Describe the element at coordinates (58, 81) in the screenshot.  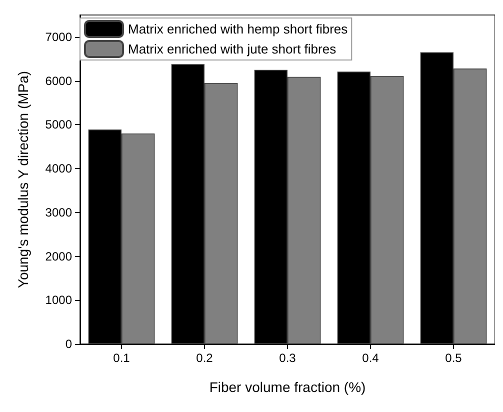
I see `y-tick-label: 6000` at that location.